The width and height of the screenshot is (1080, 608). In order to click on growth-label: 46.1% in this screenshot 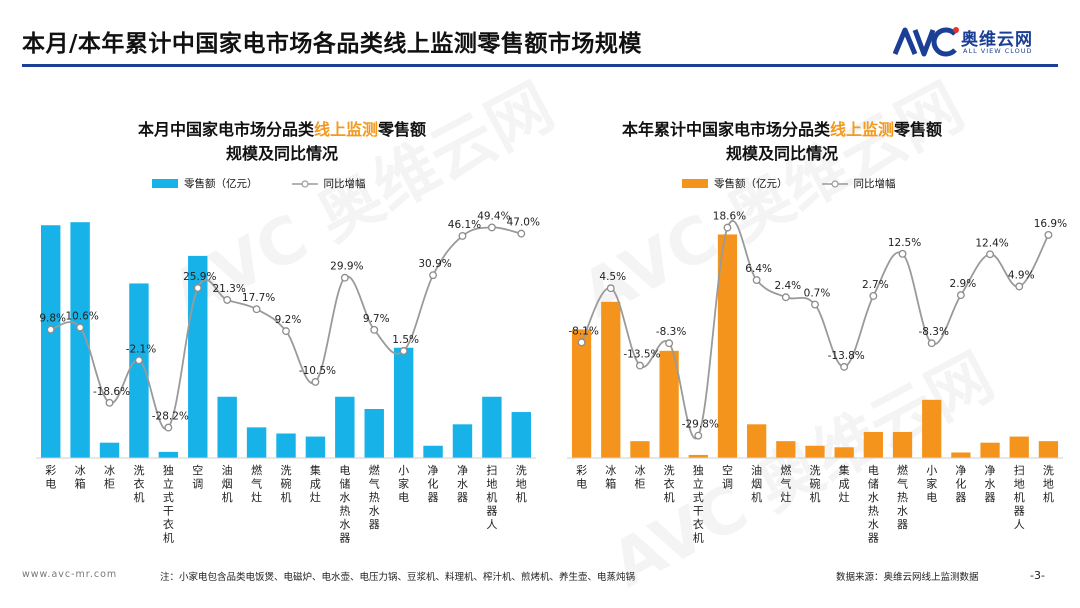, I will do `click(464, 225)`.